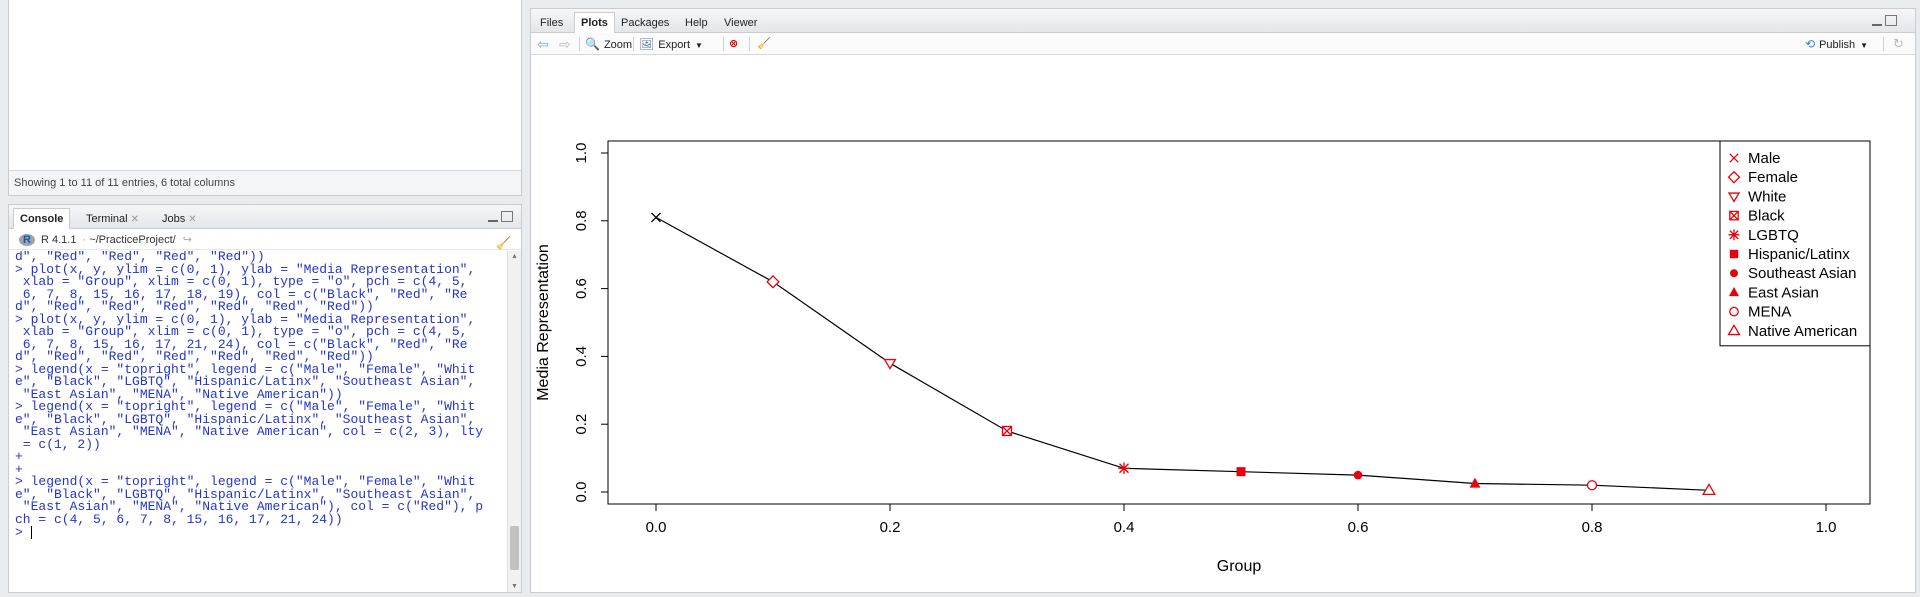 The width and height of the screenshot is (1920, 597). I want to click on scroll-up-icon: ▲, so click(514, 256).